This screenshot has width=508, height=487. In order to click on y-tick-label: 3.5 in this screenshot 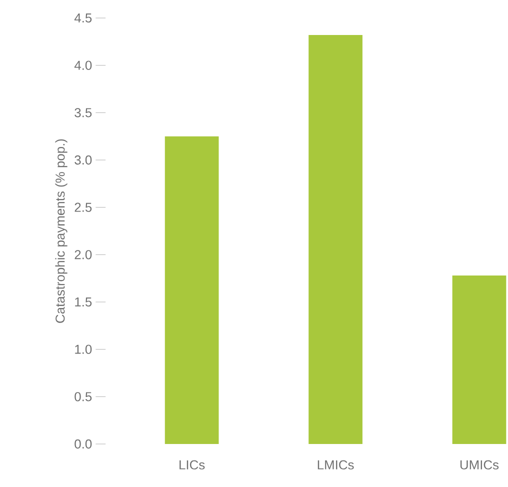, I will do `click(83, 113)`.